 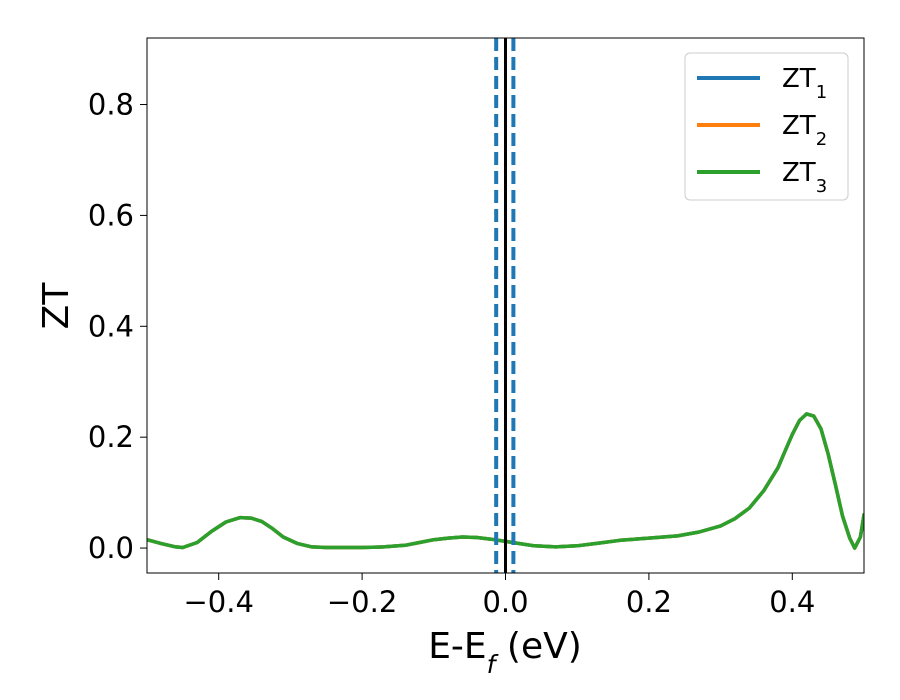 I want to click on x-tick-label: −0.4, so click(x=218, y=602).